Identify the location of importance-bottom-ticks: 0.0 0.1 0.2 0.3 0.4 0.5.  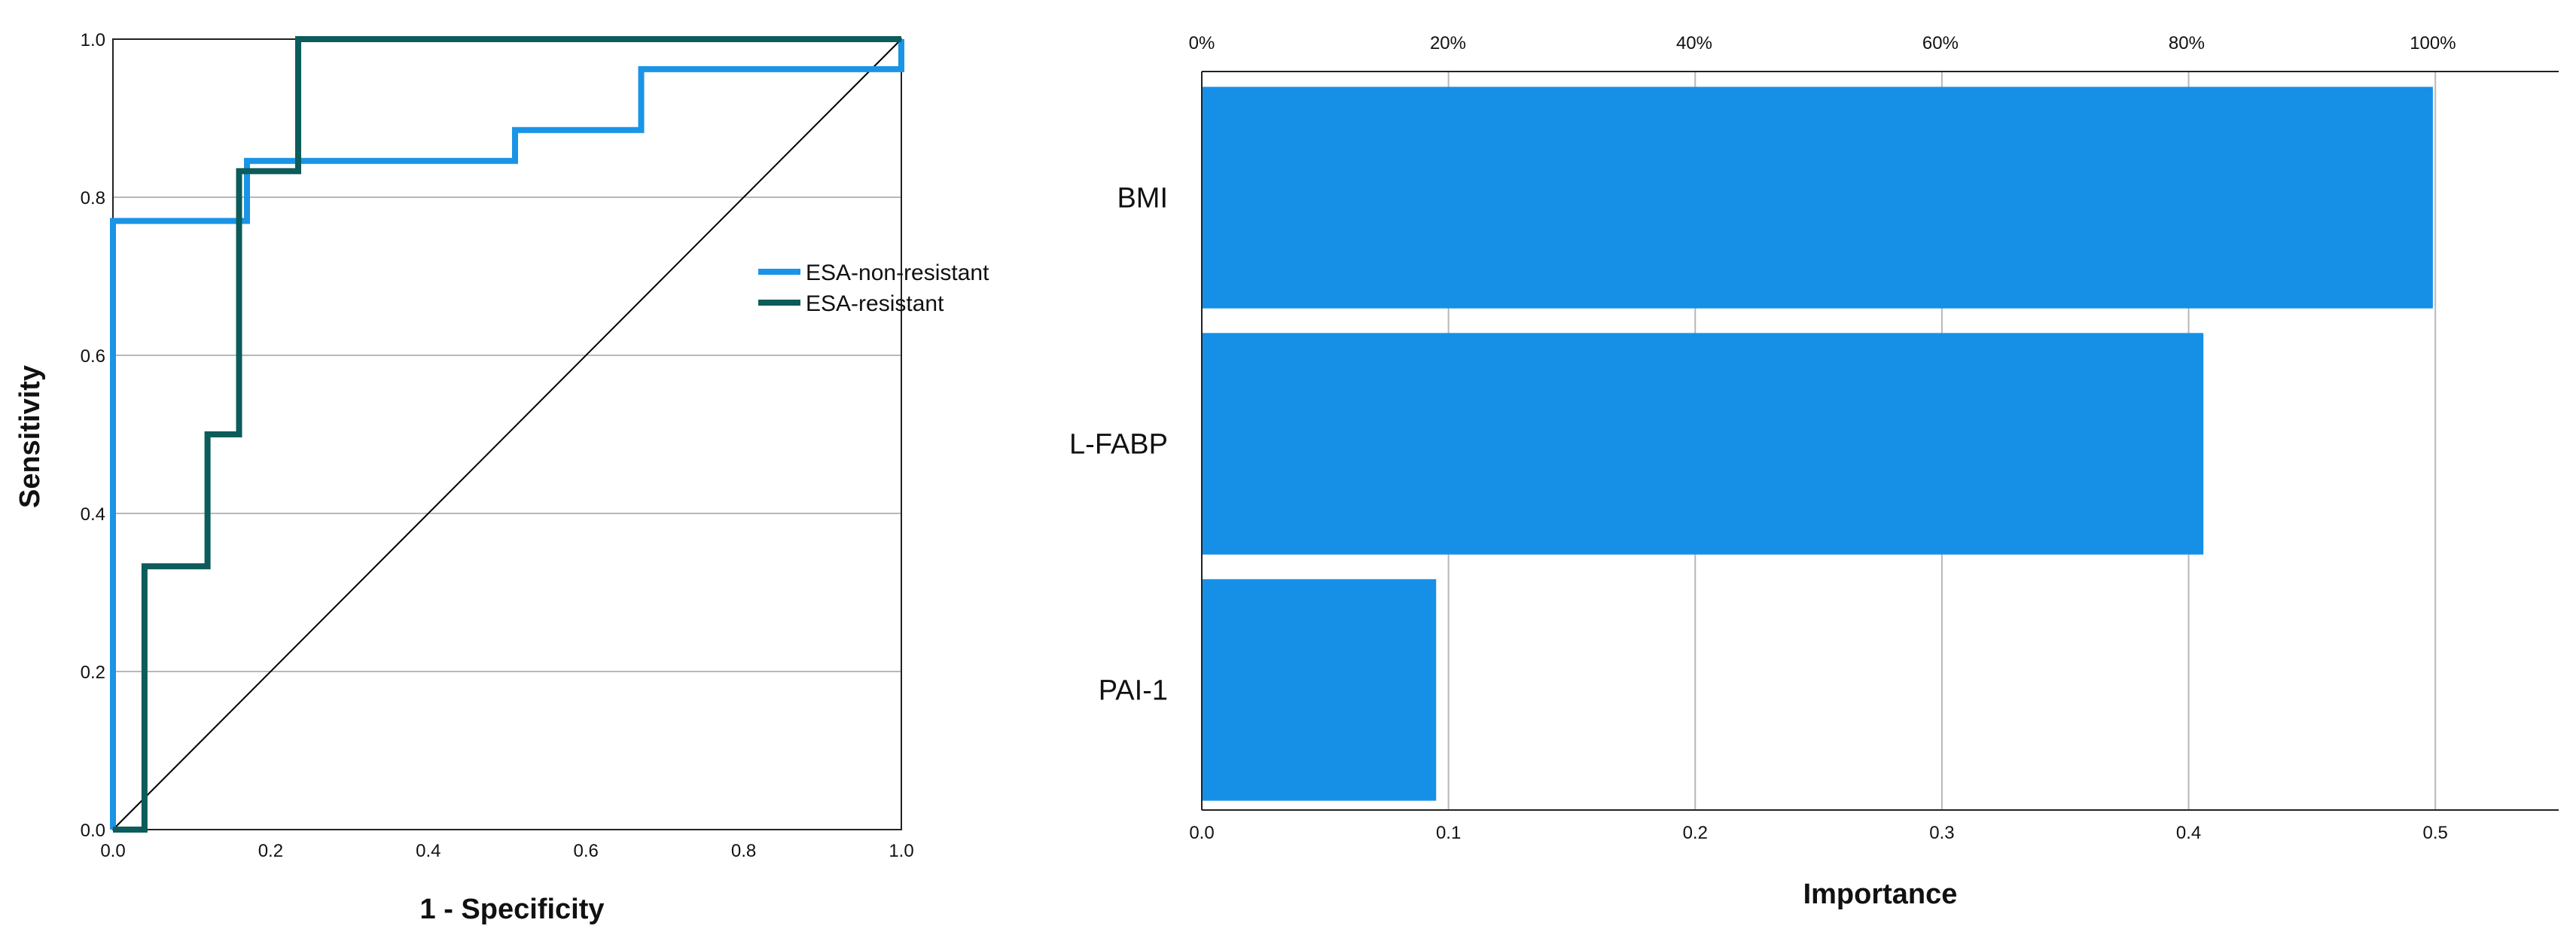
(1818, 833).